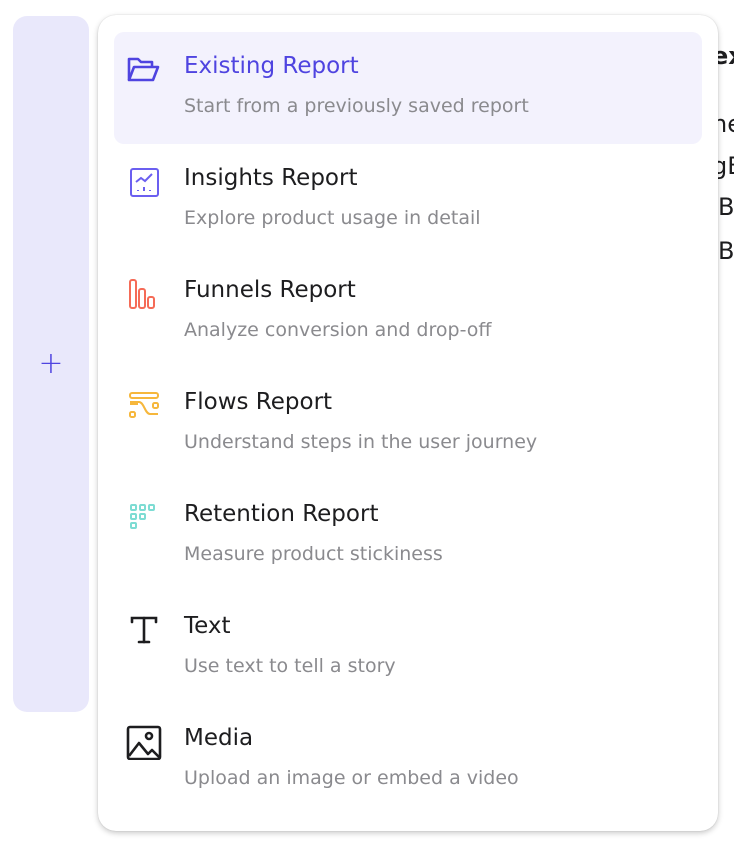 Image resolution: width=734 pixels, height=848 pixels. I want to click on menu-item-subtitle: Start from a previously saved report, so click(356, 106).